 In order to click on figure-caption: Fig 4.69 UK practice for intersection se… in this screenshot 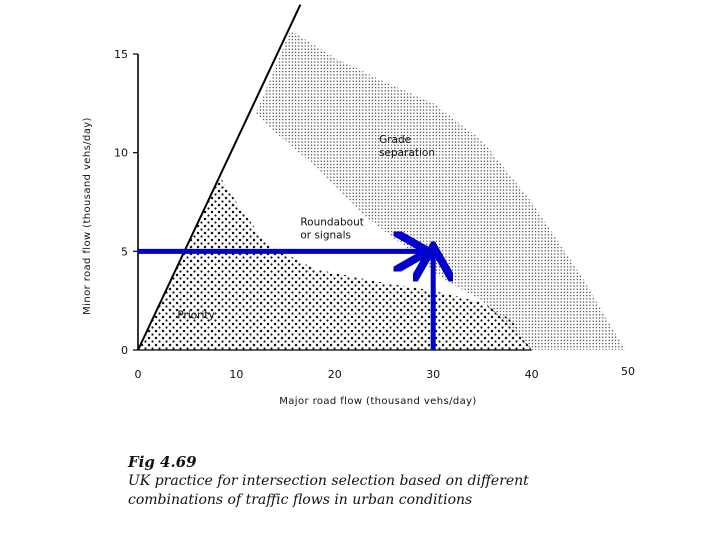, I will do `click(408, 481)`.